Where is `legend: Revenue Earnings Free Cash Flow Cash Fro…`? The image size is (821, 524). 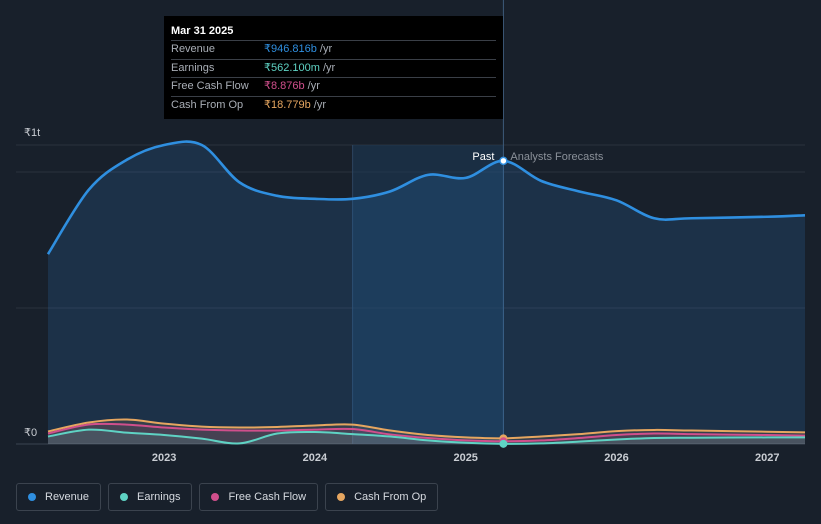 legend: Revenue Earnings Free Cash Flow Cash Fro… is located at coordinates (227, 497).